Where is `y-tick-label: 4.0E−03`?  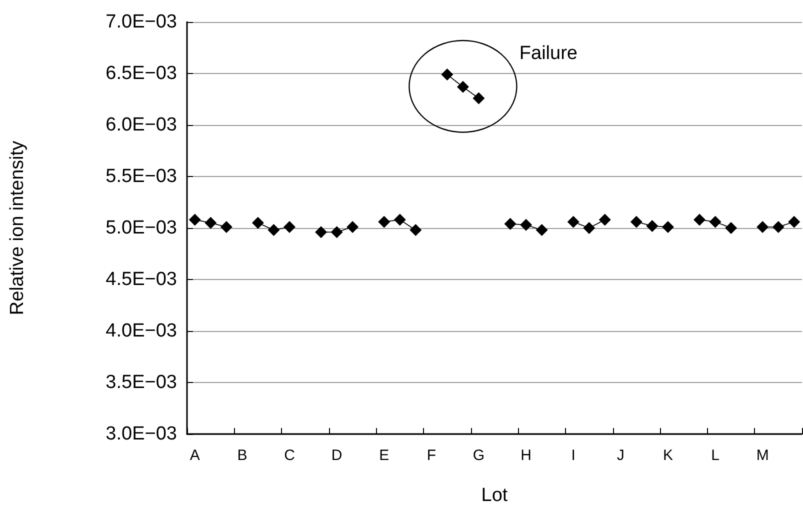 y-tick-label: 4.0E−03 is located at coordinates (141, 331).